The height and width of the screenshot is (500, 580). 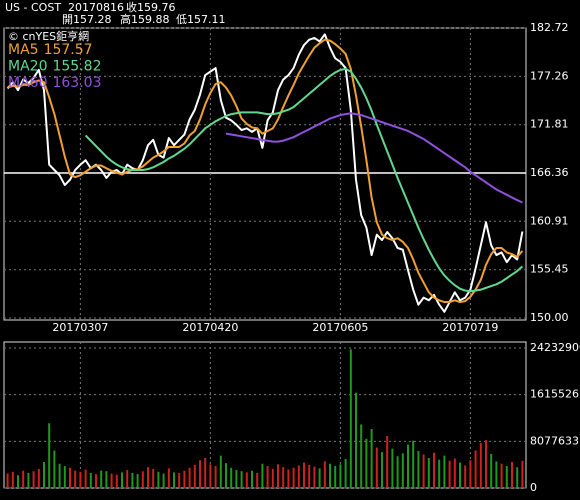 I want to click on close-quote: 收159.76, so click(x=151, y=7).